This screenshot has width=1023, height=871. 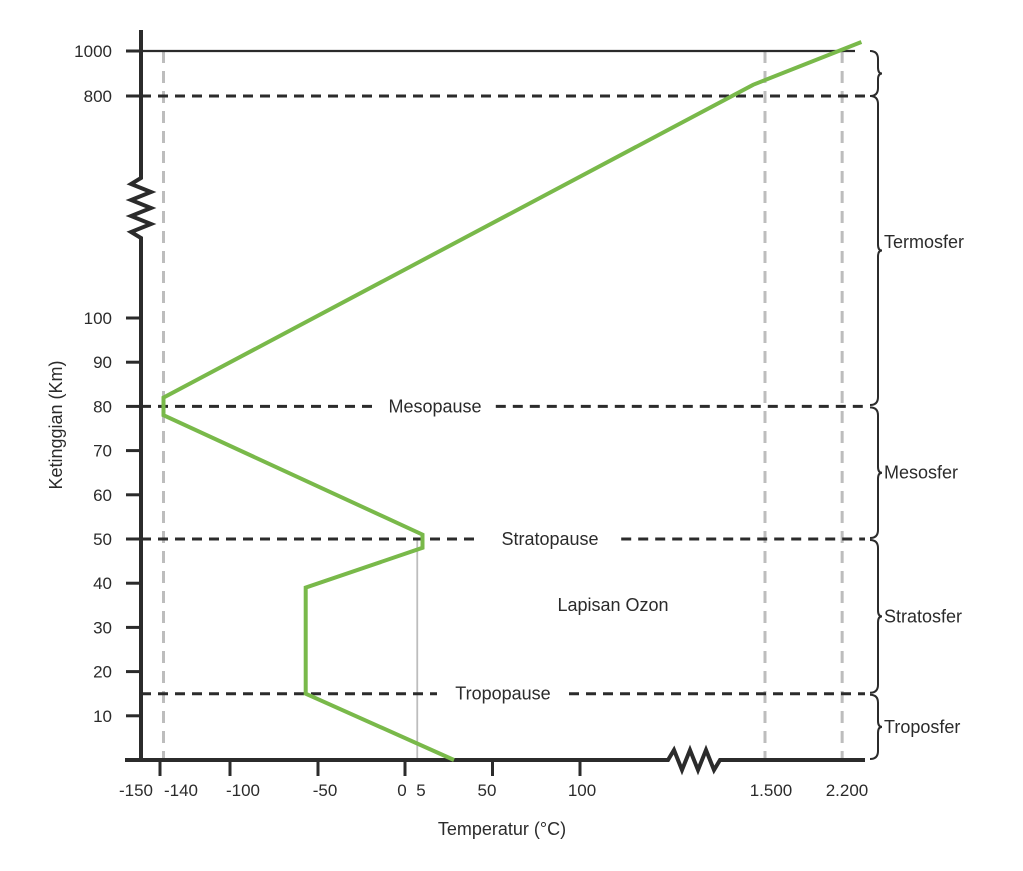 What do you see at coordinates (56, 424) in the screenshot?
I see `y-axis-title: Ketinggian (Km)` at bounding box center [56, 424].